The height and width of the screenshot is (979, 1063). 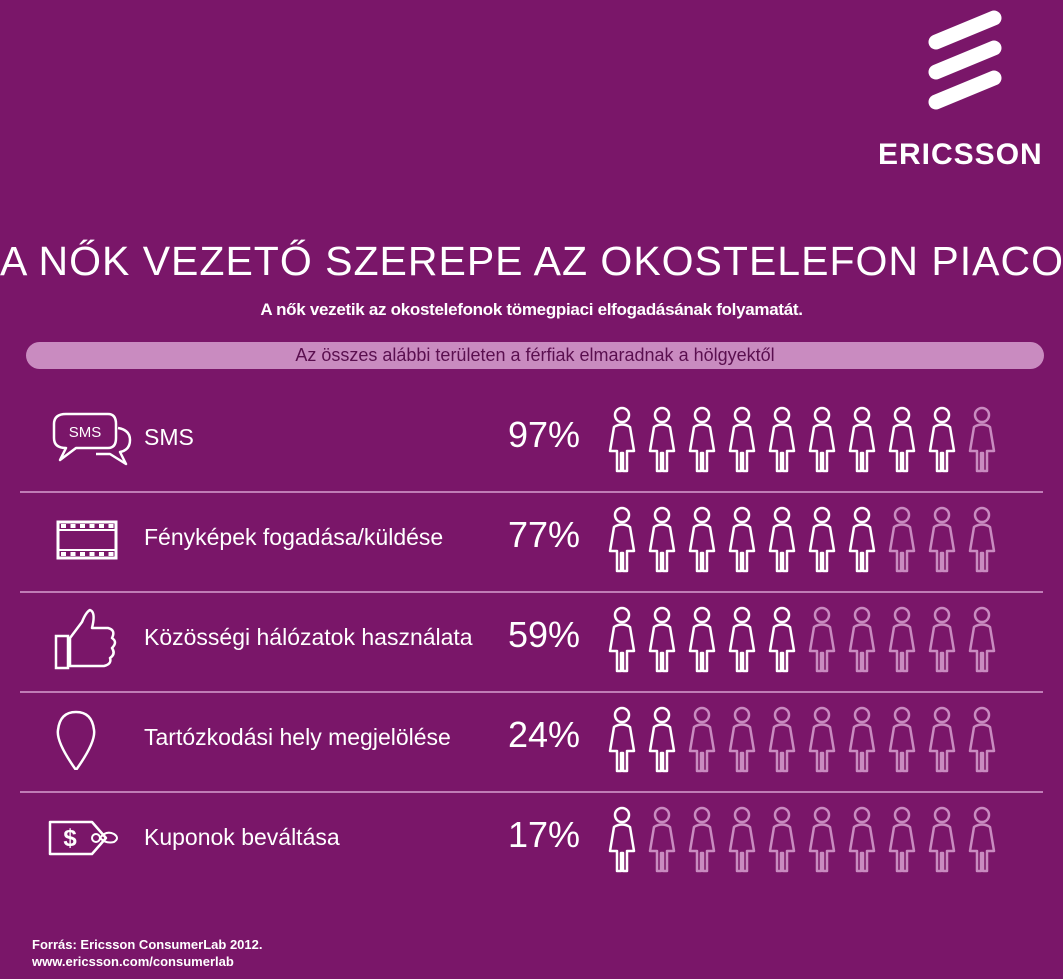 What do you see at coordinates (294, 537) in the screenshot?
I see `category-label: Fényképek fogadása/küldése` at bounding box center [294, 537].